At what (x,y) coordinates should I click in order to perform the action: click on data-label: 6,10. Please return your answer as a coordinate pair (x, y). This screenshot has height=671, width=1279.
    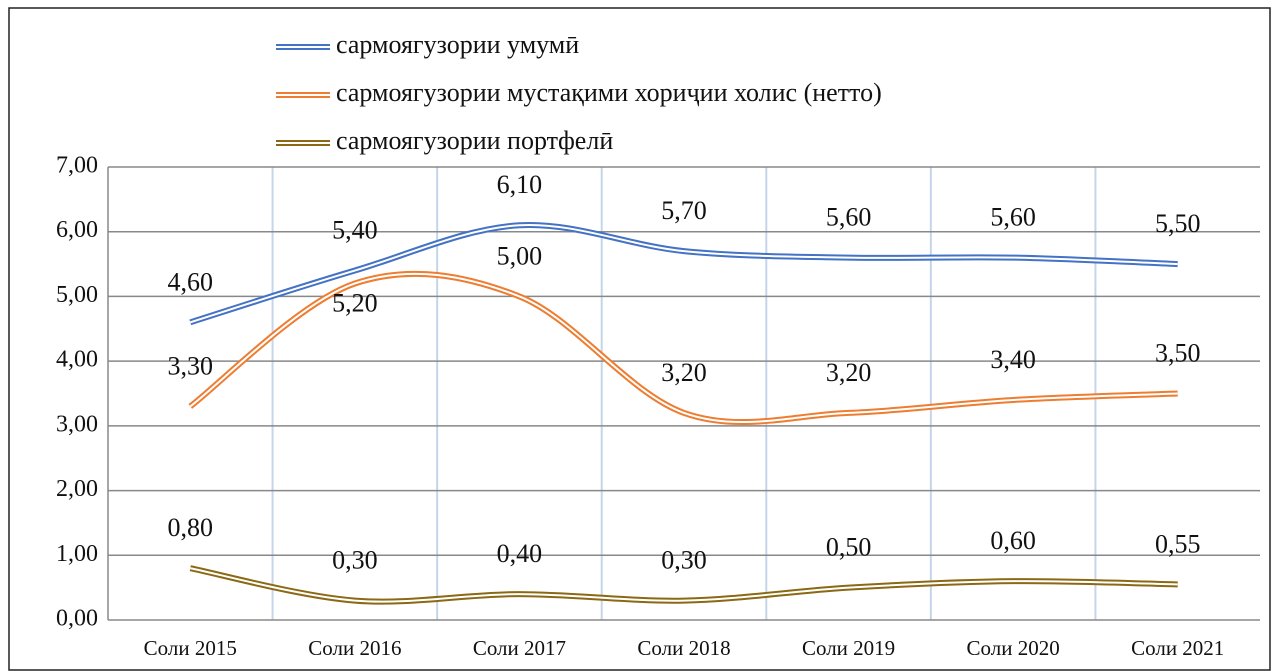
    Looking at the image, I should click on (520, 184).